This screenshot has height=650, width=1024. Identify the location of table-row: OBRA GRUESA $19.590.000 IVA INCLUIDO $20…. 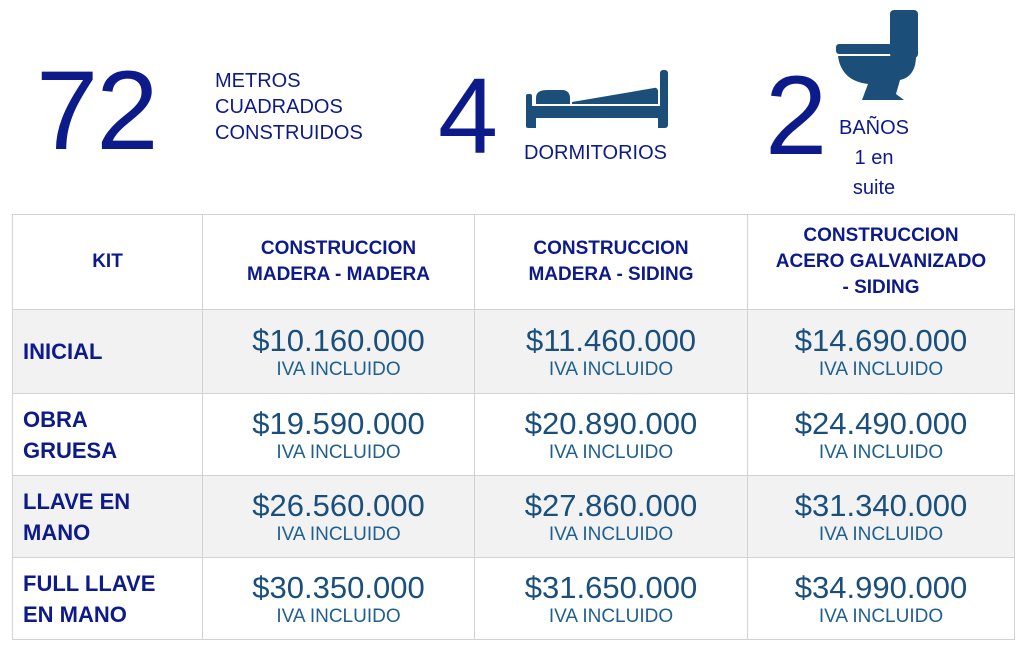
(513, 434).